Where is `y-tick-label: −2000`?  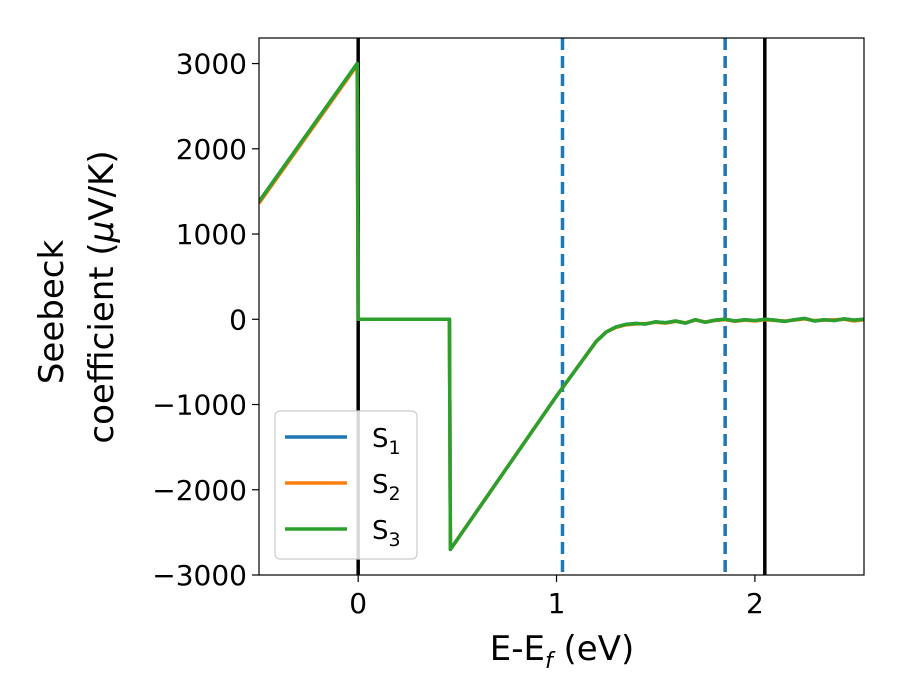 y-tick-label: −2000 is located at coordinates (199, 490).